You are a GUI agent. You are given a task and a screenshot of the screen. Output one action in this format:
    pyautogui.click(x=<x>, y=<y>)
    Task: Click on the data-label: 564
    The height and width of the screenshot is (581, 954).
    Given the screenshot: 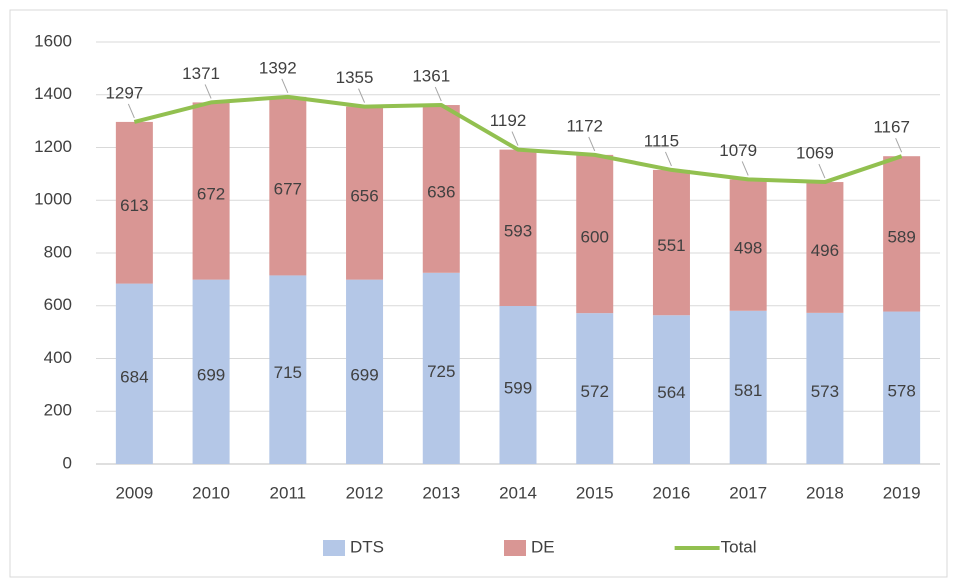 What is the action you would take?
    pyautogui.click(x=671, y=392)
    